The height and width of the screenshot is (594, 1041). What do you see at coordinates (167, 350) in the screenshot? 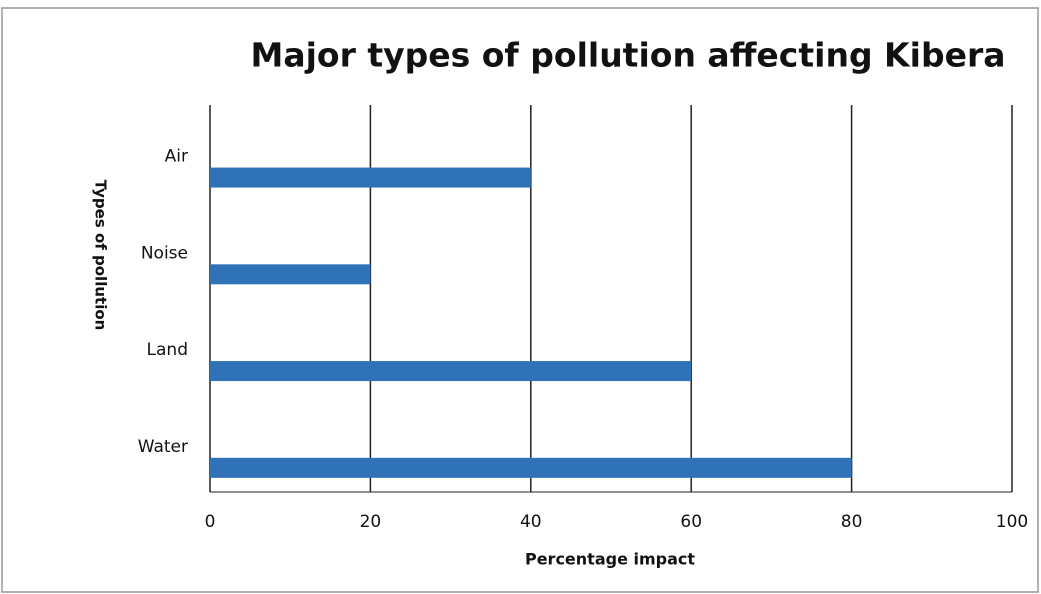
I see `y-tick-label: Land` at bounding box center [167, 350].